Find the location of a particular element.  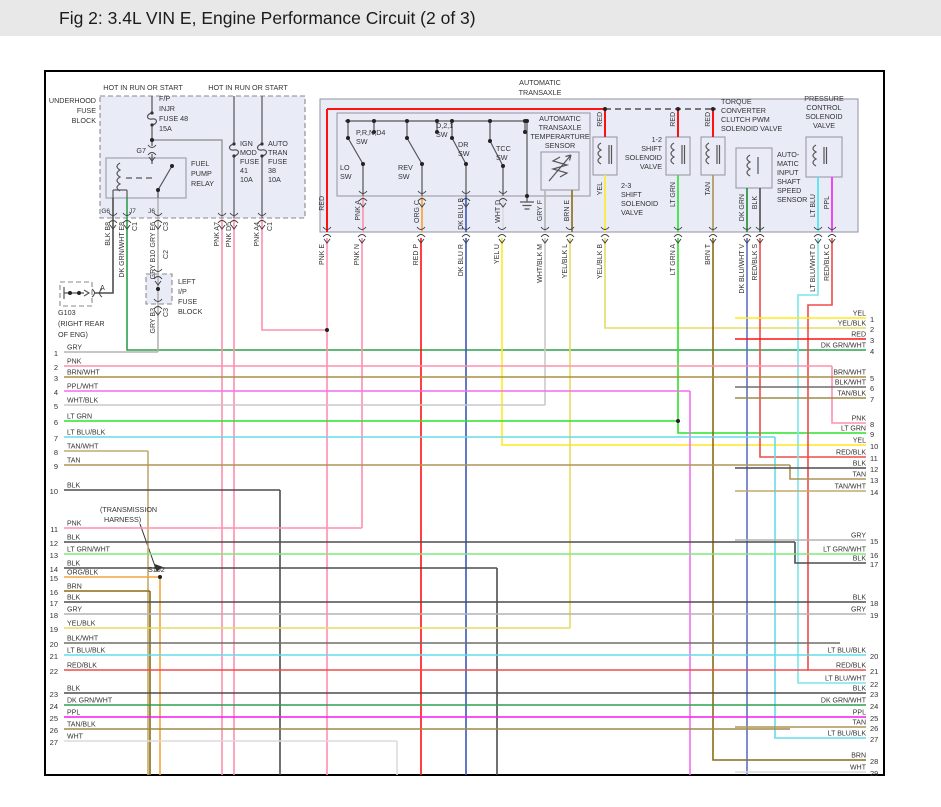

wire-label-right: RED is located at coordinates (858, 335).